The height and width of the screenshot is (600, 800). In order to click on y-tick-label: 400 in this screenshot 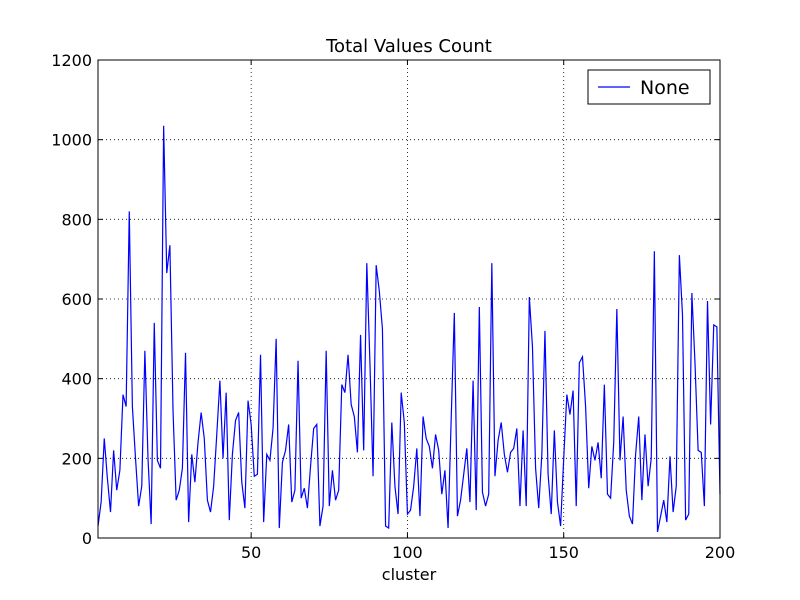, I will do `click(76, 379)`.